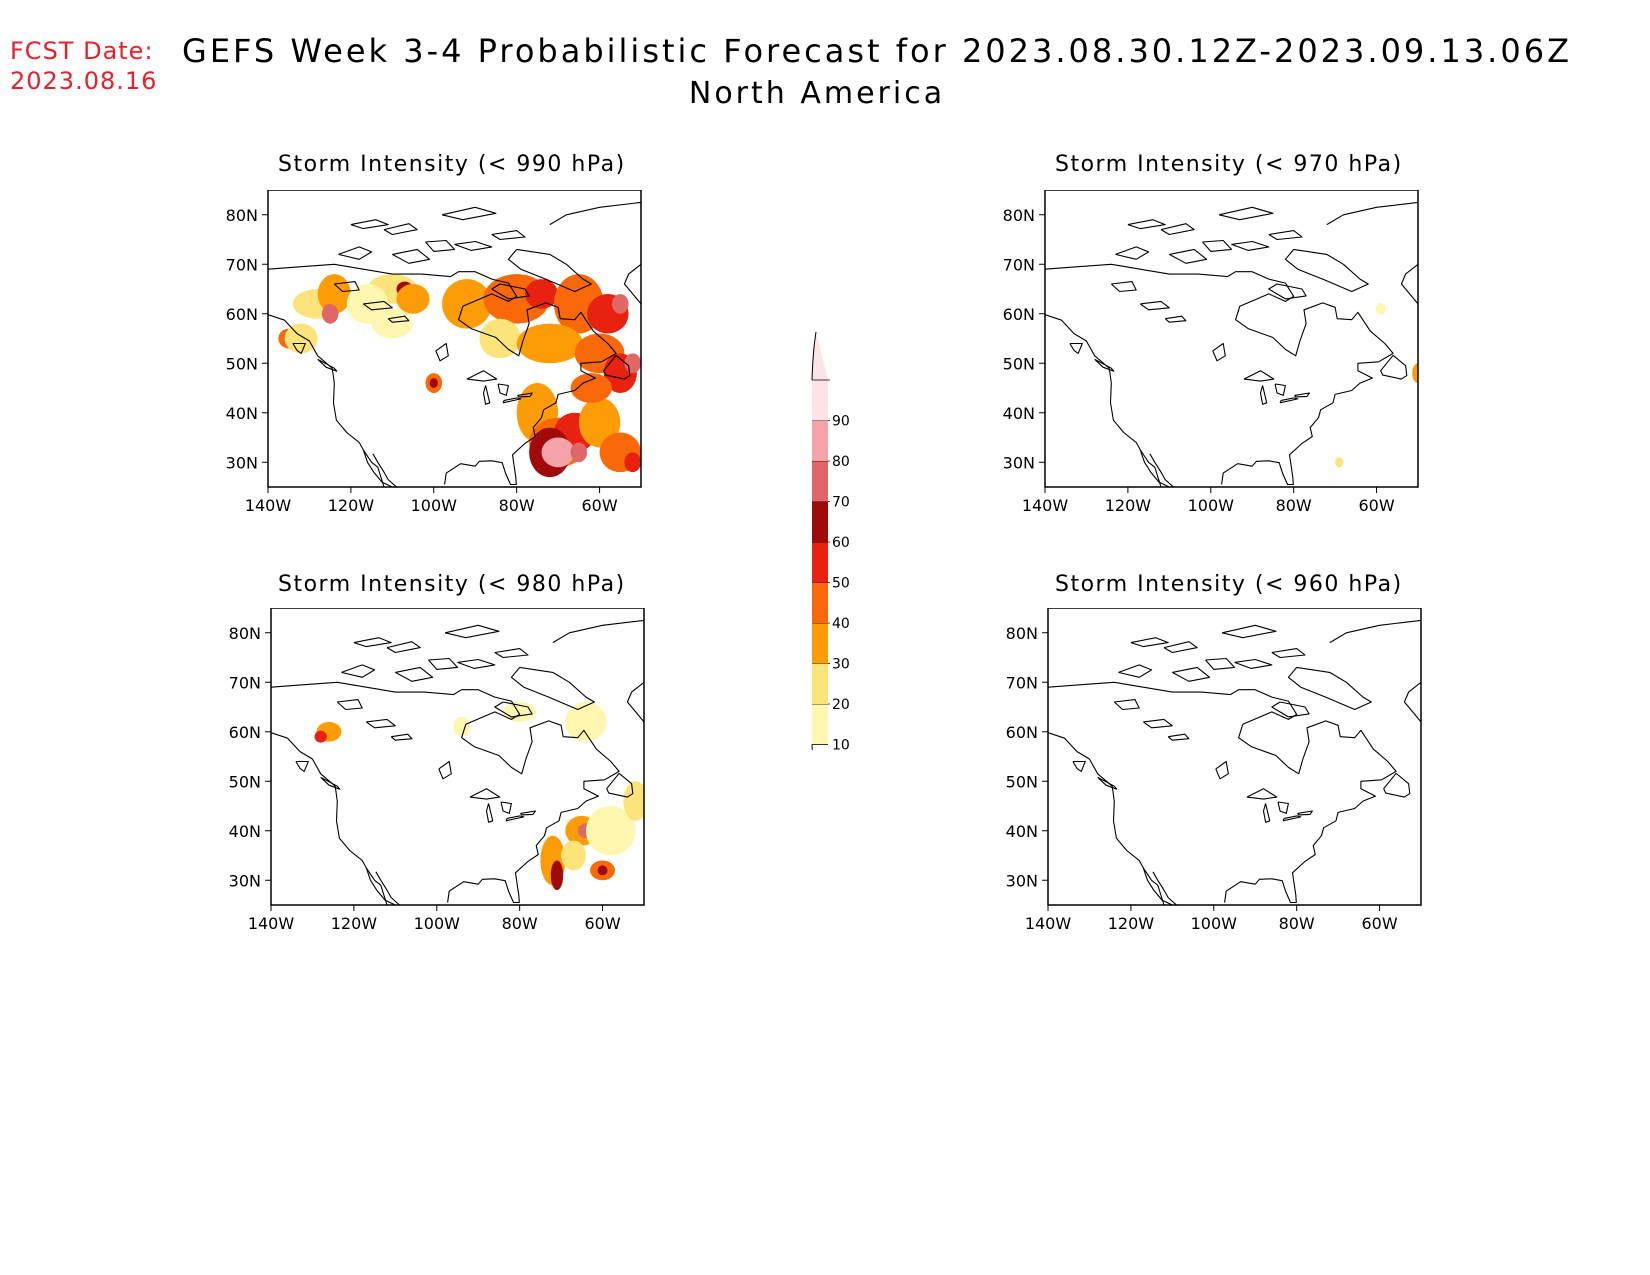 The width and height of the screenshot is (1650, 1275). I want to click on lat-tick-label: 80N, so click(245, 633).